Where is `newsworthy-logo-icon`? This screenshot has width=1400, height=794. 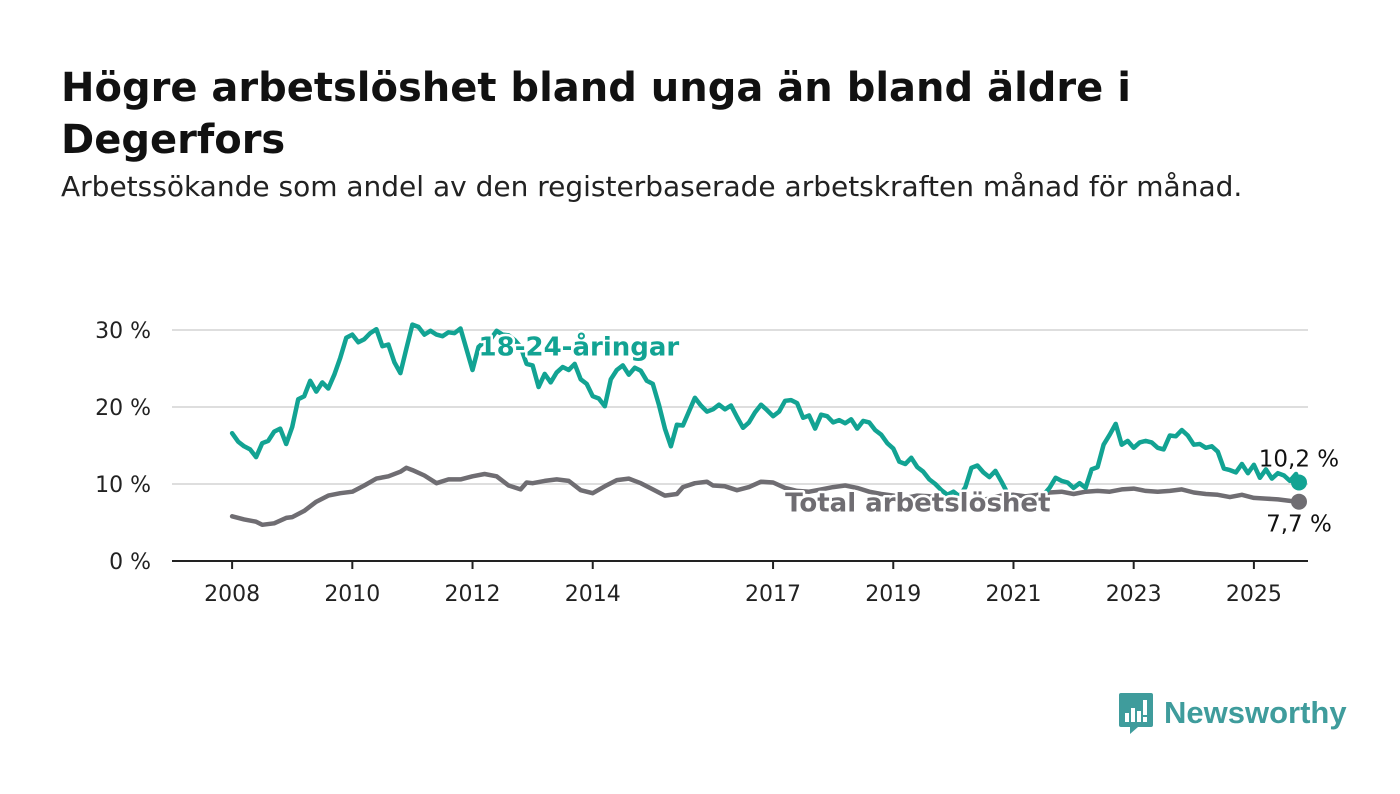 newsworthy-logo-icon is located at coordinates (1136, 713).